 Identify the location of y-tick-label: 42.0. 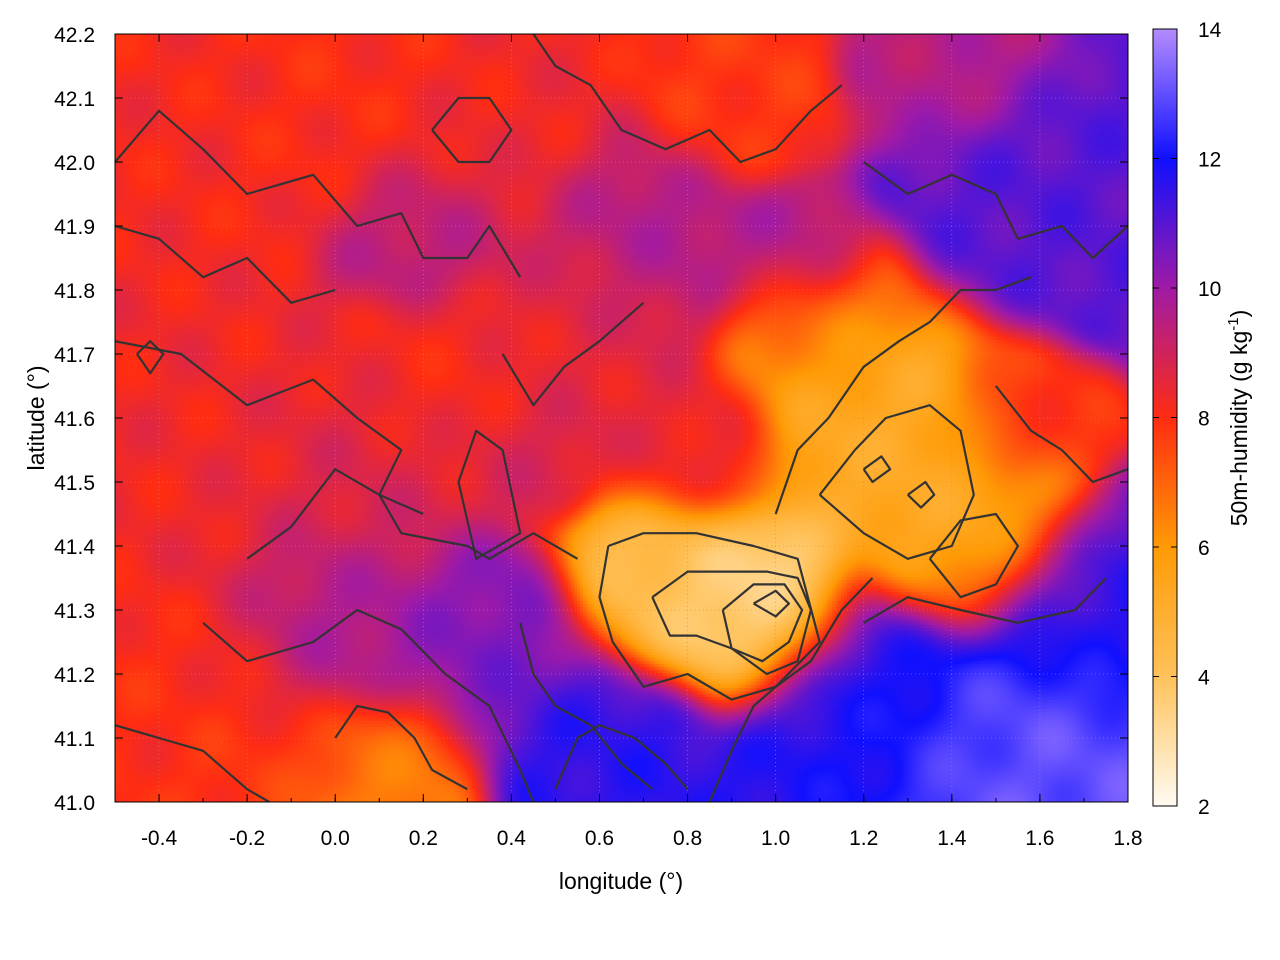
(74, 163).